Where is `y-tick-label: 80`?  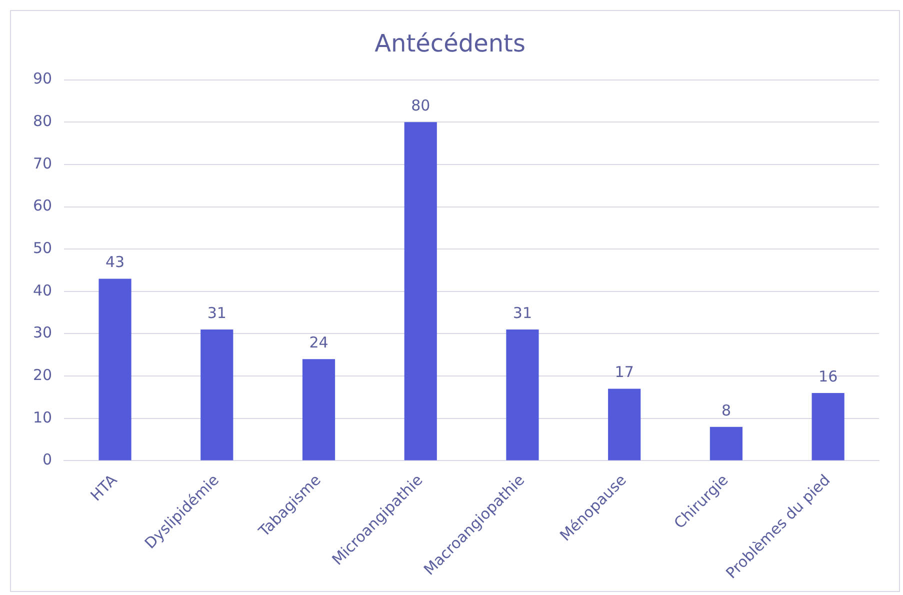 y-tick-label: 80 is located at coordinates (42, 121).